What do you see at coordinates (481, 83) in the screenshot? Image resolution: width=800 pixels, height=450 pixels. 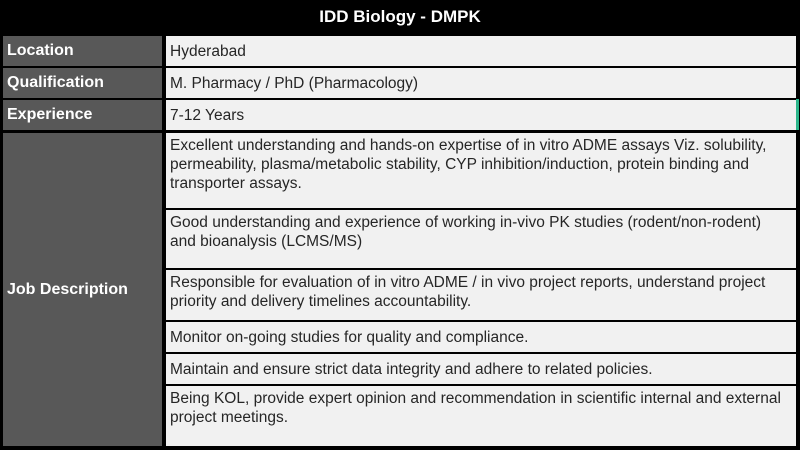 I see `qualification-value: M. Pharmacy / PhD (Pharmacology)` at bounding box center [481, 83].